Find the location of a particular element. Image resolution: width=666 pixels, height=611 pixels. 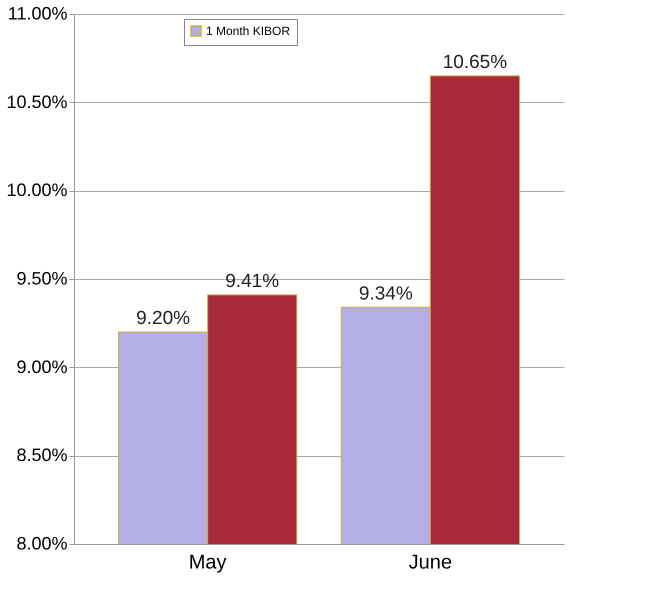

y-tick-label: 10.50% is located at coordinates (37, 102).